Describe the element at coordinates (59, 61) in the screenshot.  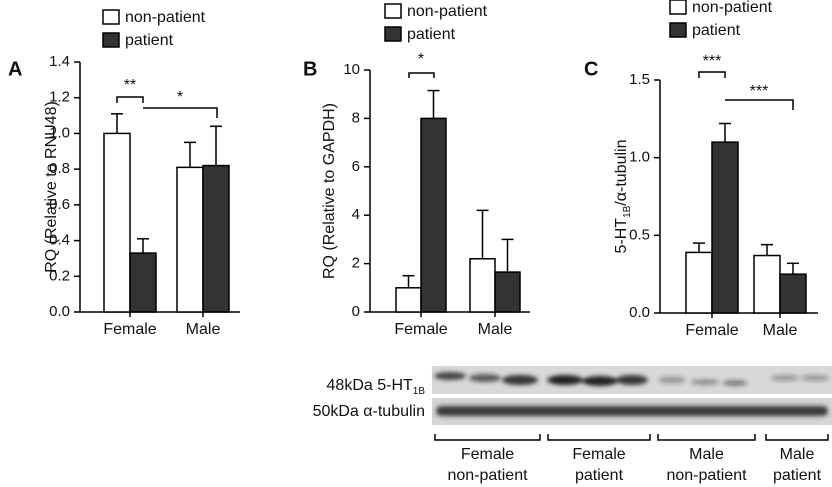
I see `y-tick-label: 1.4` at that location.